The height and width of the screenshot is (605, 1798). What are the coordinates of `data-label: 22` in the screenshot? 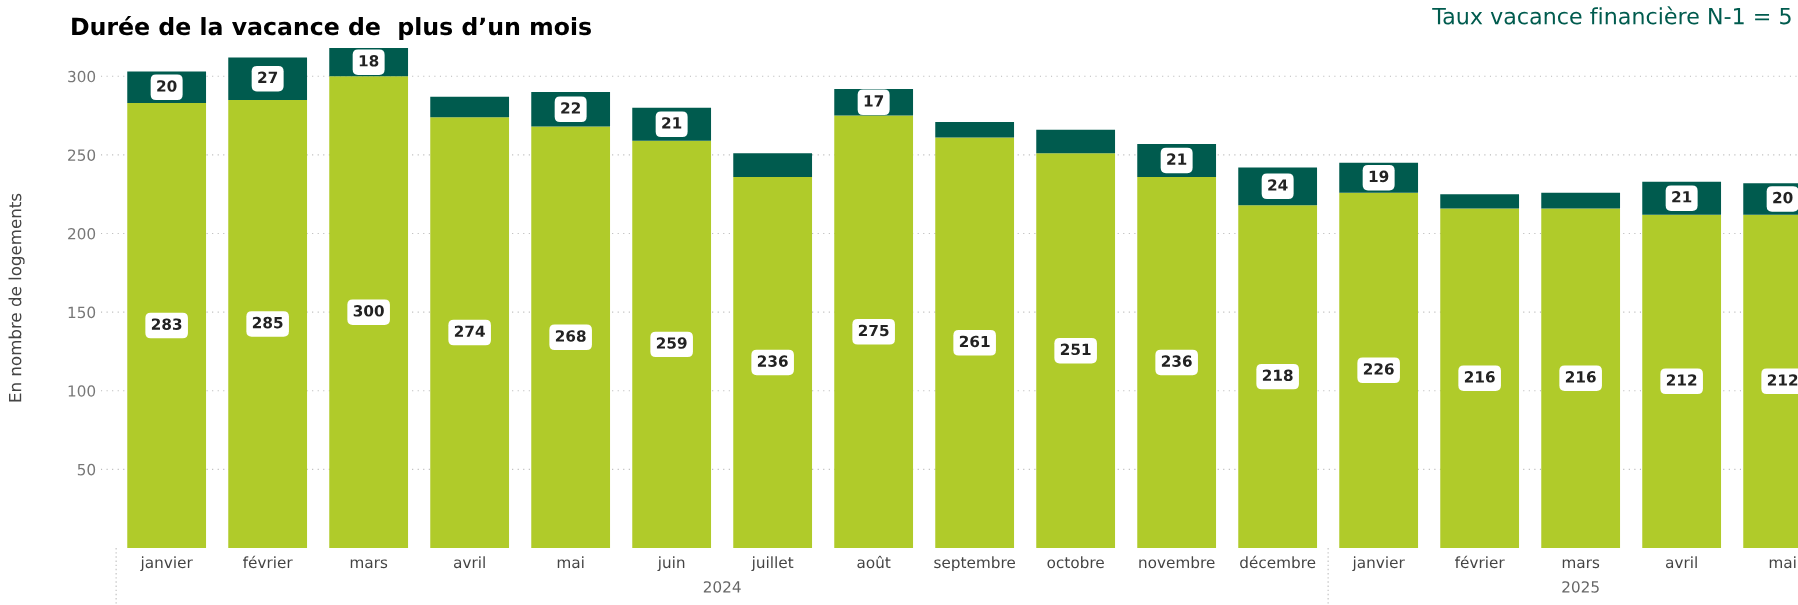 It's located at (570, 108).